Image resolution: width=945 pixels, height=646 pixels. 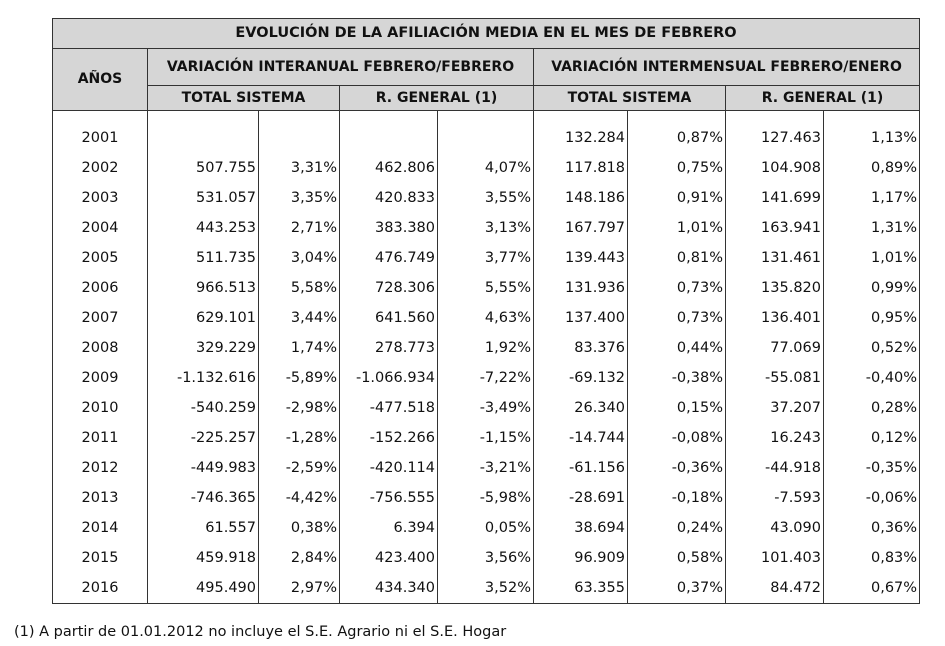 I want to click on subheader-total-sistema-interanual: TOTAL SISTEMA, so click(x=243, y=98).